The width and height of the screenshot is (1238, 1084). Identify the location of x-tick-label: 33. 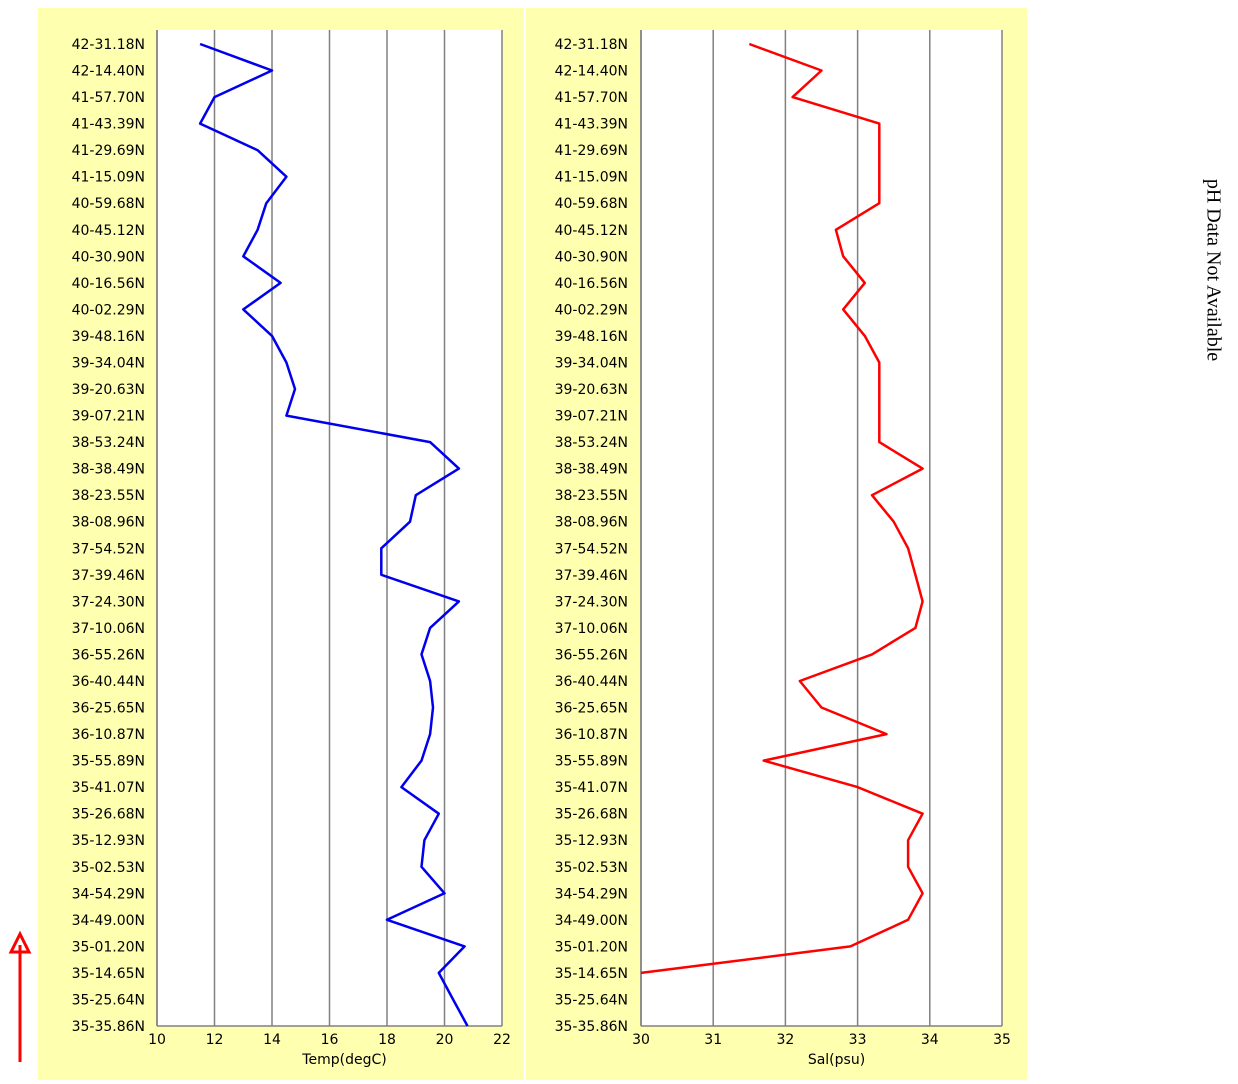
(858, 1040).